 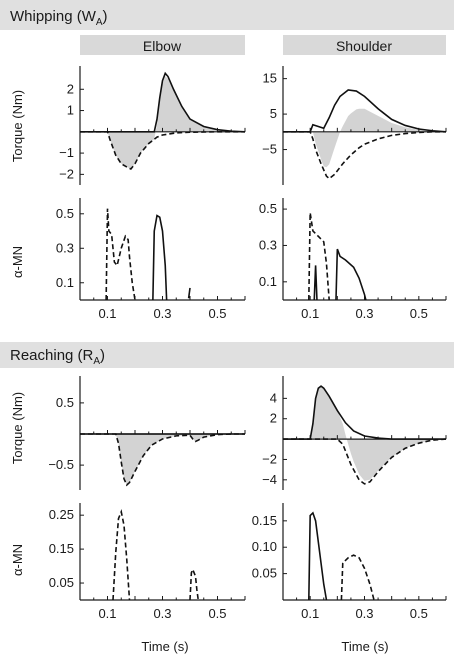 What do you see at coordinates (61, 464) in the screenshot?
I see `y-tick-label: −0.5` at bounding box center [61, 464].